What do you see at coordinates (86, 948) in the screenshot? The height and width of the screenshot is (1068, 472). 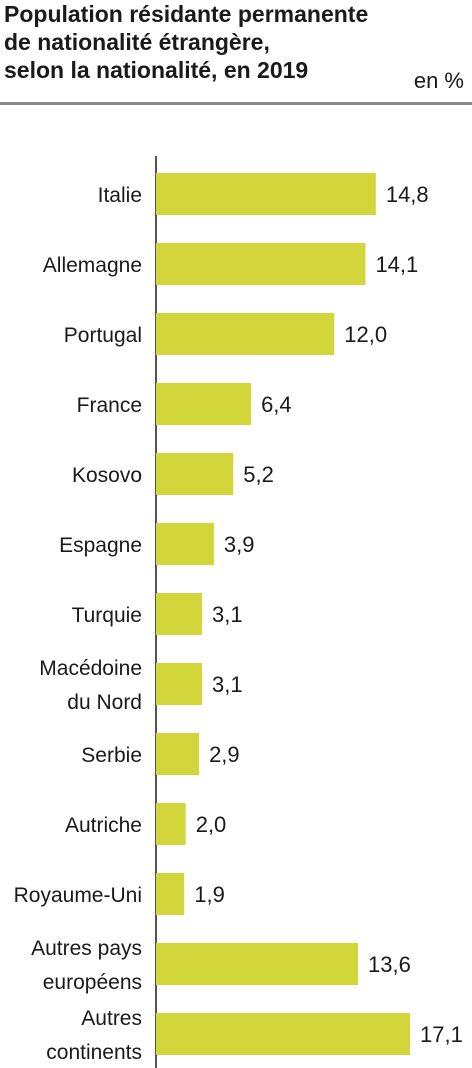 I see `category-label: Autres pays` at bounding box center [86, 948].